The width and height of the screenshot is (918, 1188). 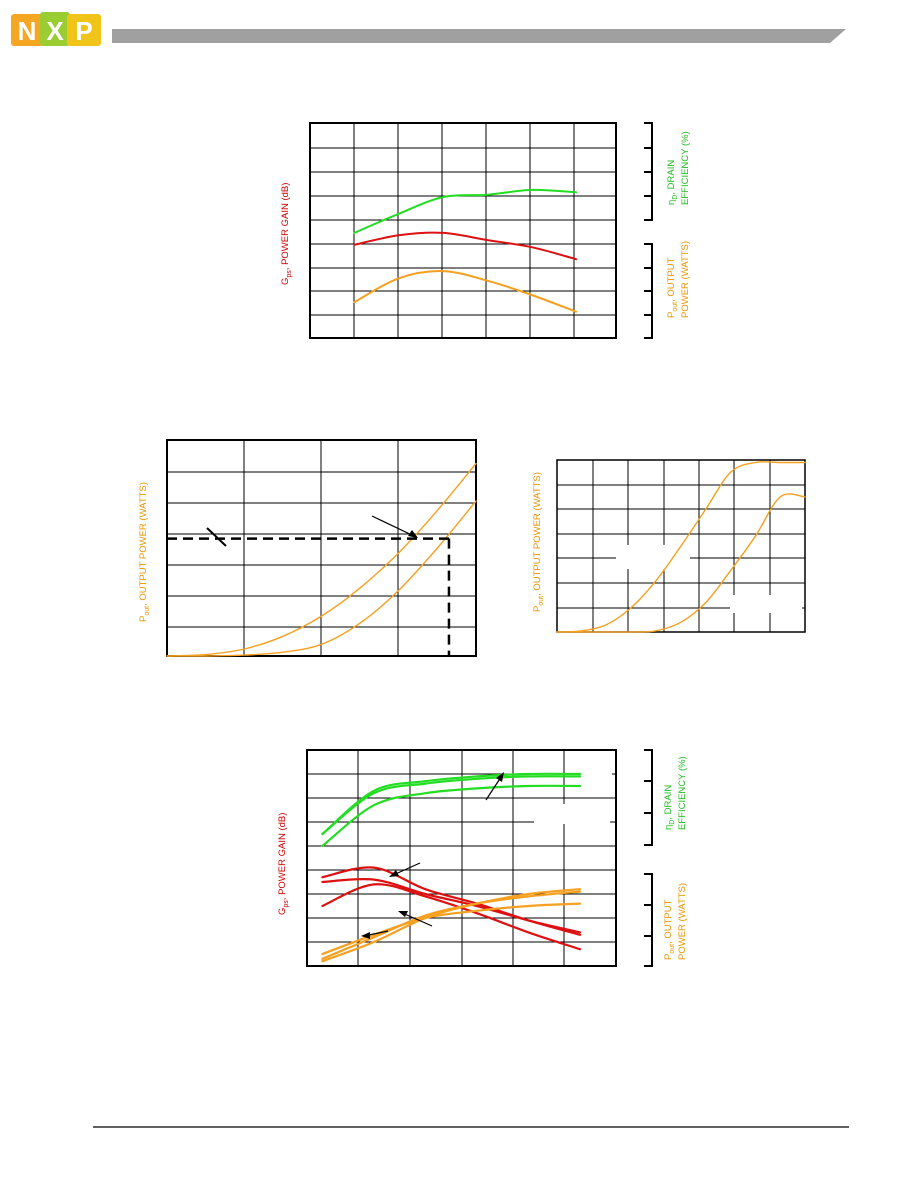 I want to click on chart2: Pout, OUTPUT POWER (WATTS), so click(x=307, y=548).